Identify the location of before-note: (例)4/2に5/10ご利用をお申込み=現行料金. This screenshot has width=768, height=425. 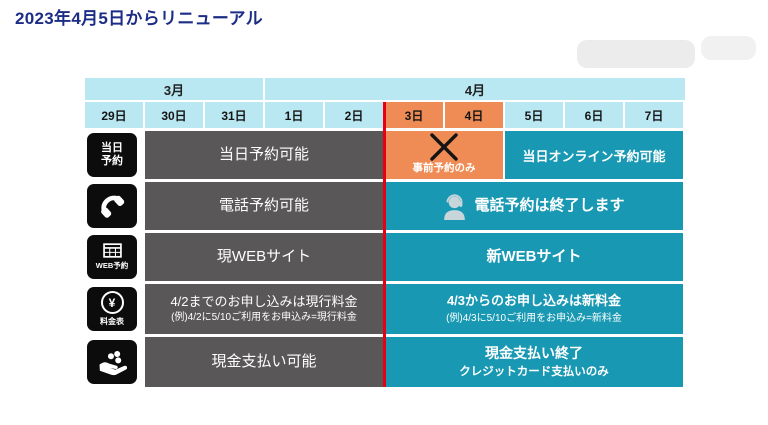
(264, 317).